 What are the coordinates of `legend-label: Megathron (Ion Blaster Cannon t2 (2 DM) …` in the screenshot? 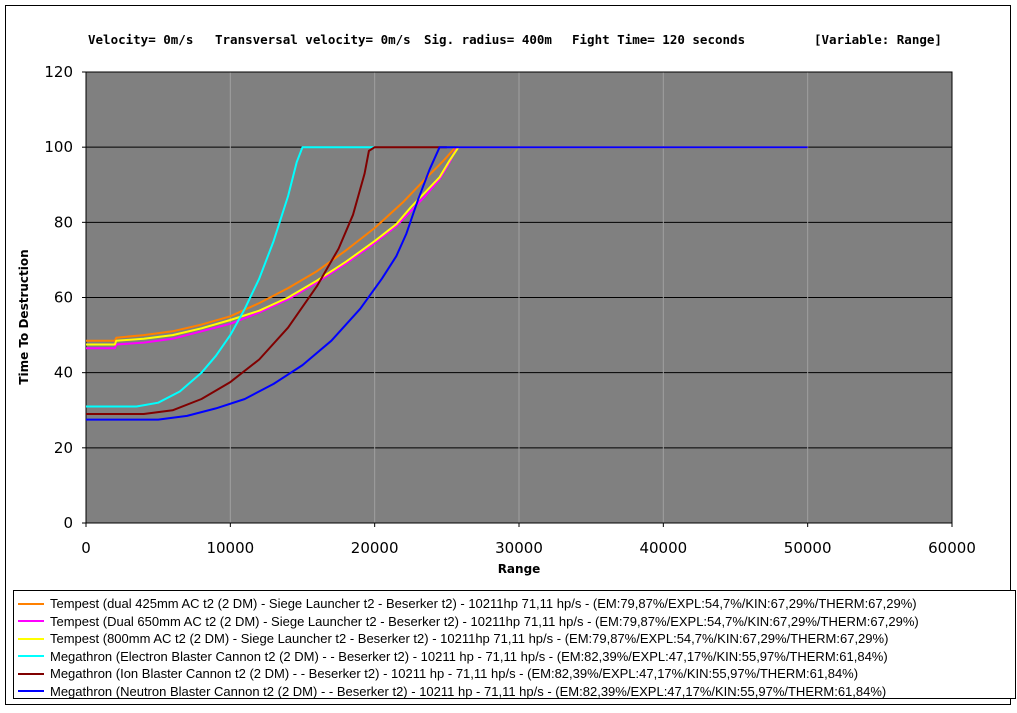 It's located at (454, 673).